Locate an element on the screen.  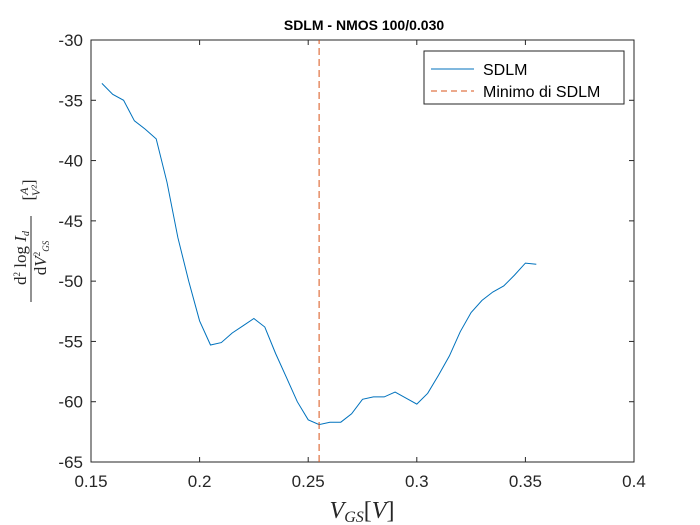
y-tick-label: -55 is located at coordinates (70, 341).